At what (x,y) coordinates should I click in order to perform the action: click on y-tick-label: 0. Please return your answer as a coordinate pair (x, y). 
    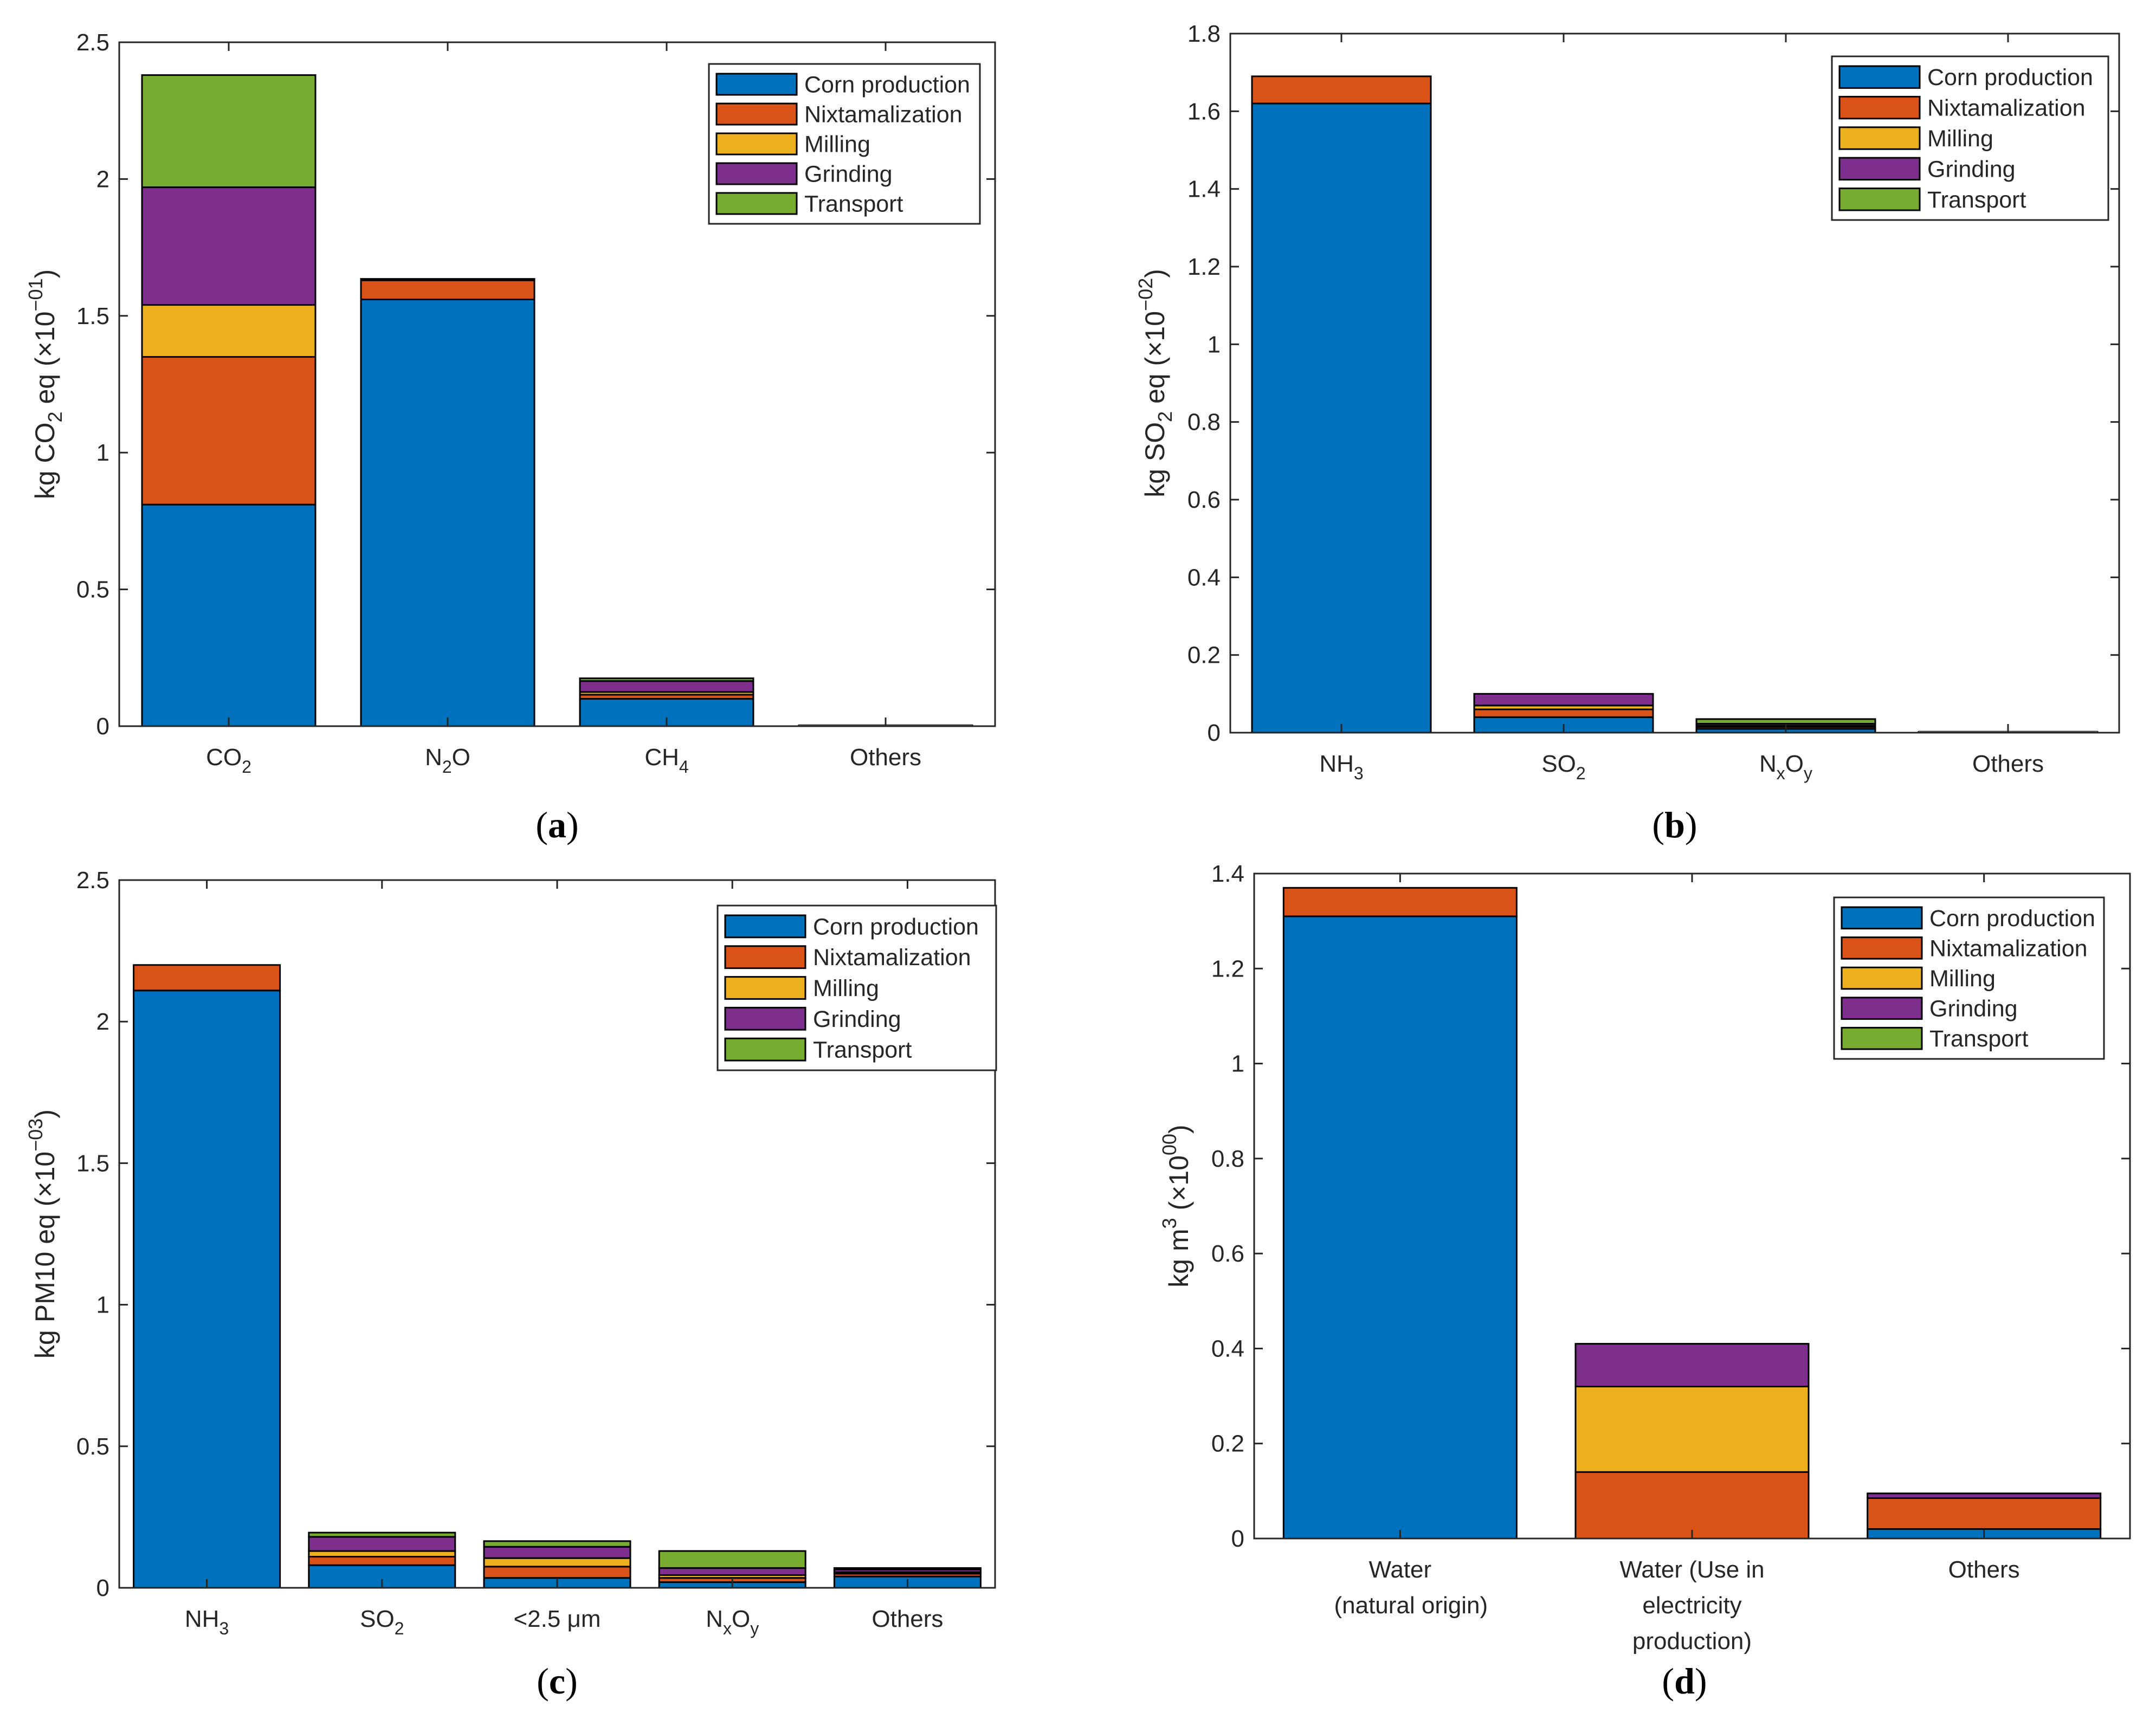
    Looking at the image, I should click on (1237, 1538).